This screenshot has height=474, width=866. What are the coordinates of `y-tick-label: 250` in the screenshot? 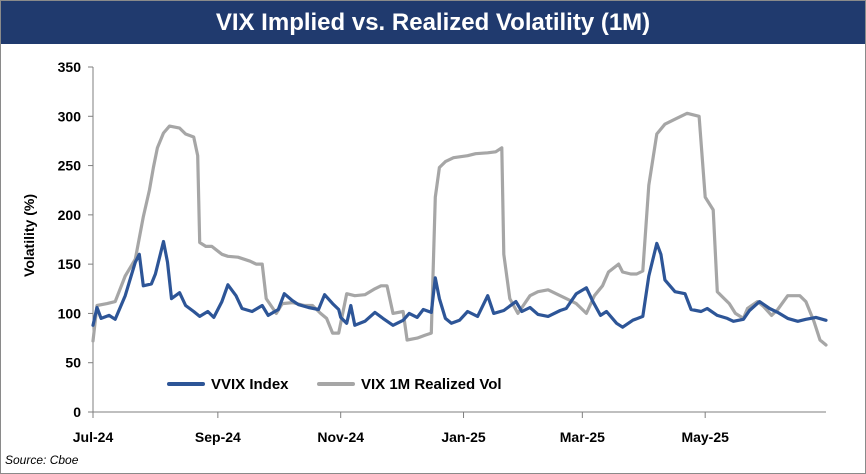 It's located at (70, 166).